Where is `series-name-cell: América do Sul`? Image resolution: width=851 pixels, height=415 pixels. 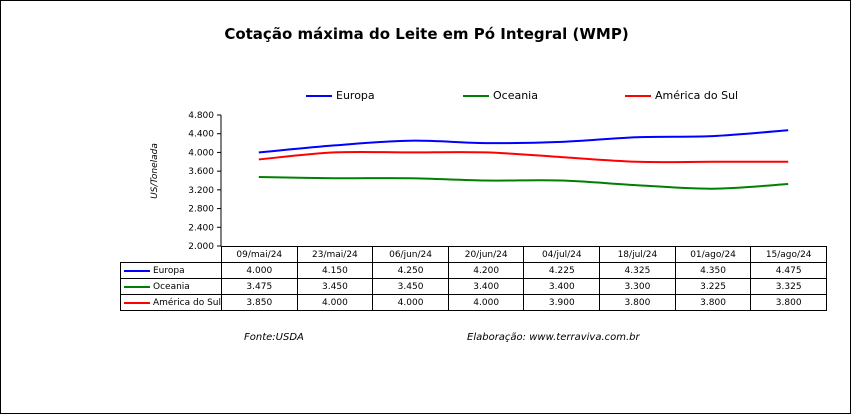
series-name-cell: América do Sul is located at coordinates (171, 302).